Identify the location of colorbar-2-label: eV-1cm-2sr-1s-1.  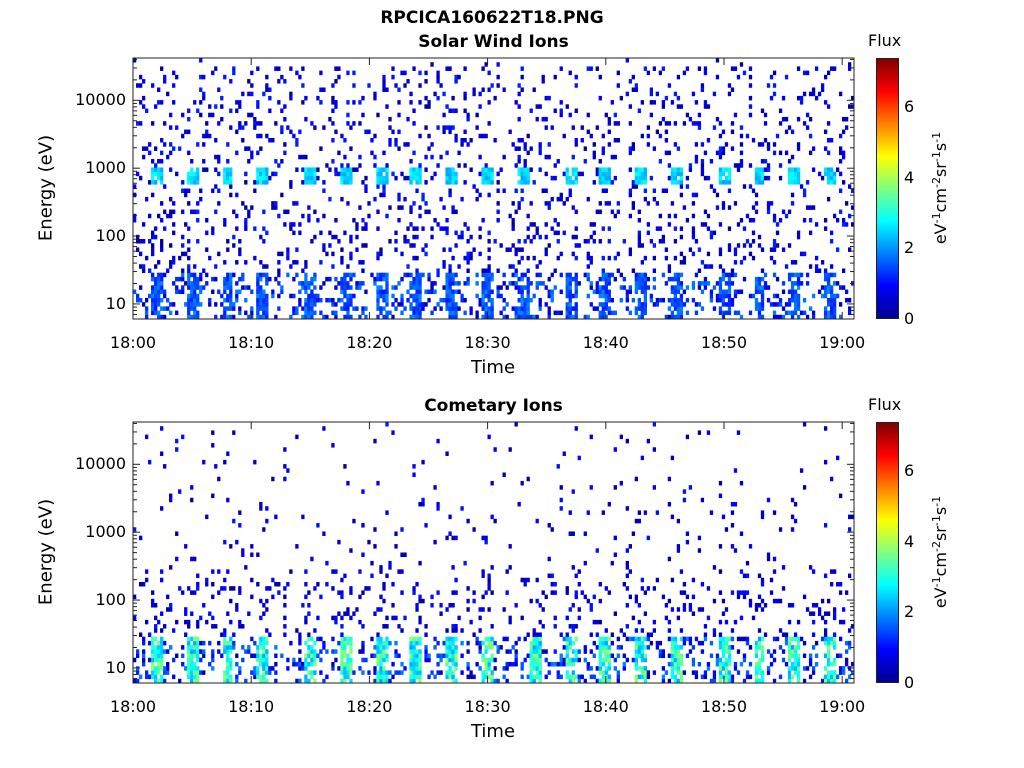
(940, 552).